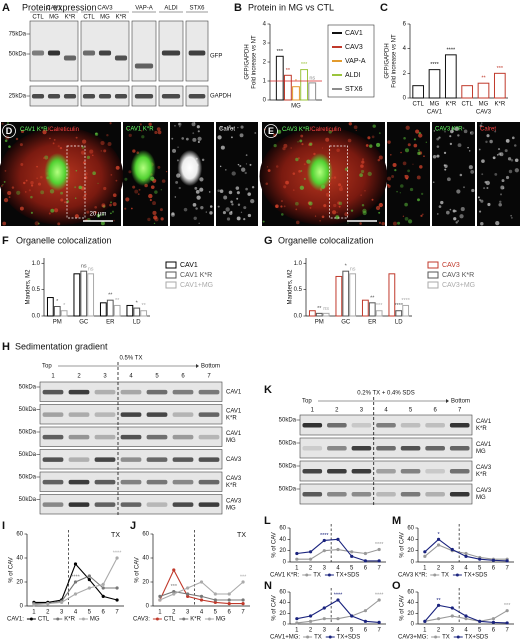 This screenshot has height=642, width=520. Describe the element at coordinates (231, 486) in the screenshot. I see `row-label: K*R` at that location.